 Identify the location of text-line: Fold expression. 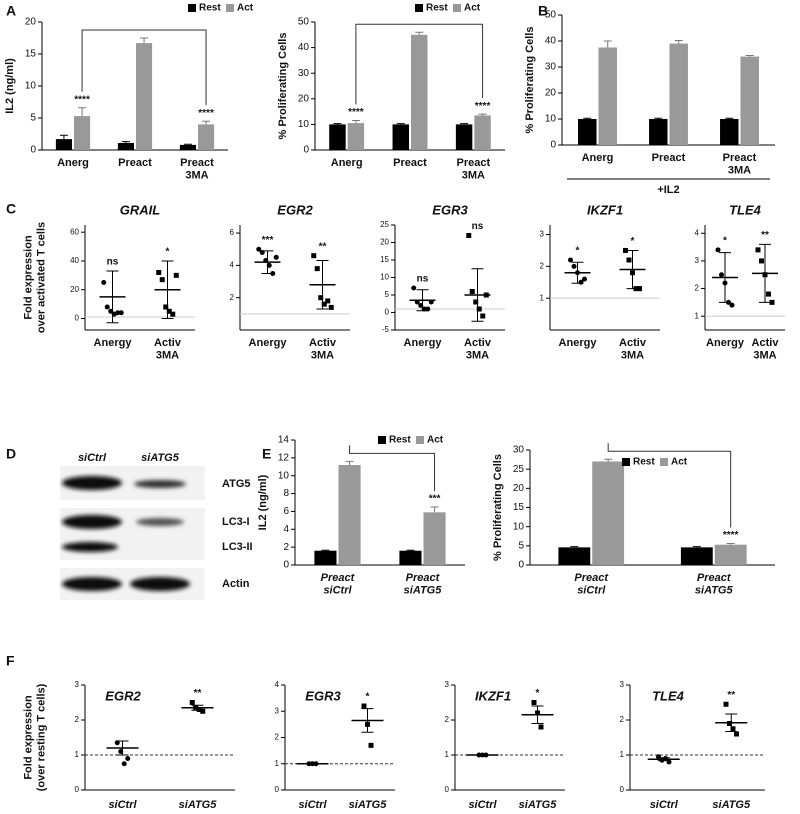
(29, 277).